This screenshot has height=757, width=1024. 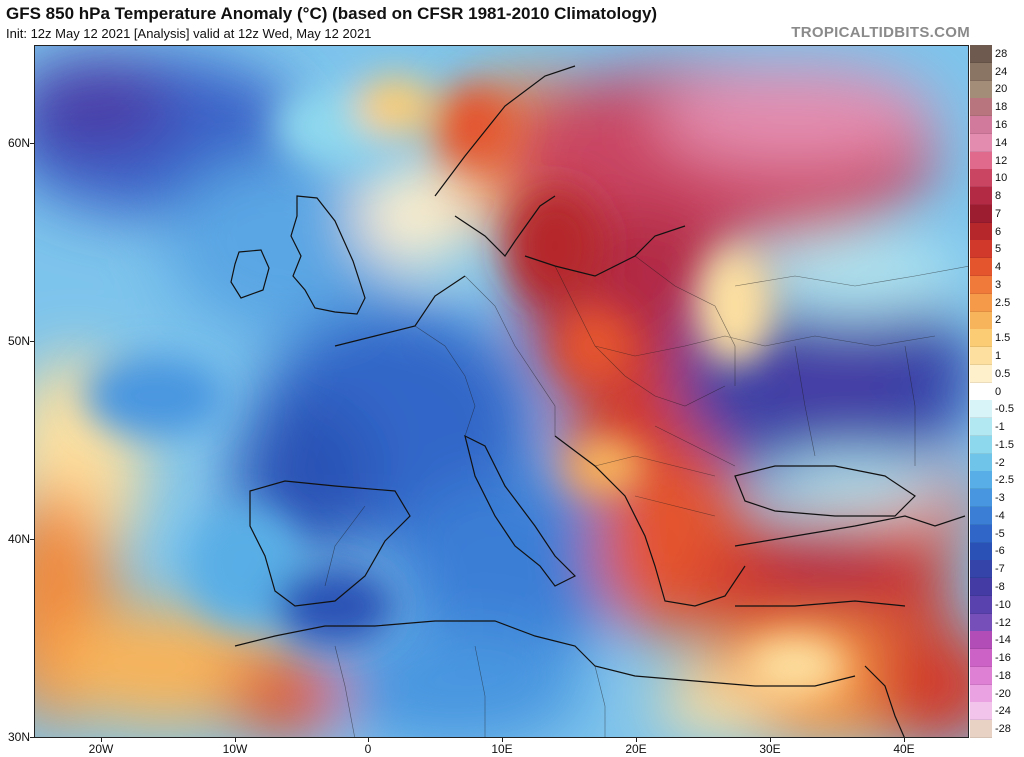 What do you see at coordinates (18, 737) in the screenshot?
I see `lat-label-30n: 30N` at bounding box center [18, 737].